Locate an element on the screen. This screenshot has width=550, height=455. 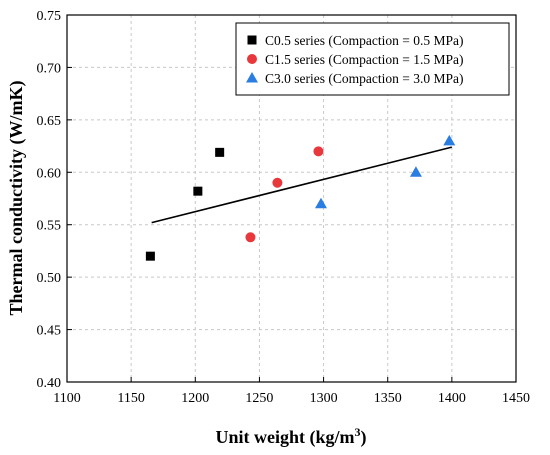
y-tick-label: 0.65 is located at coordinates (49, 121).